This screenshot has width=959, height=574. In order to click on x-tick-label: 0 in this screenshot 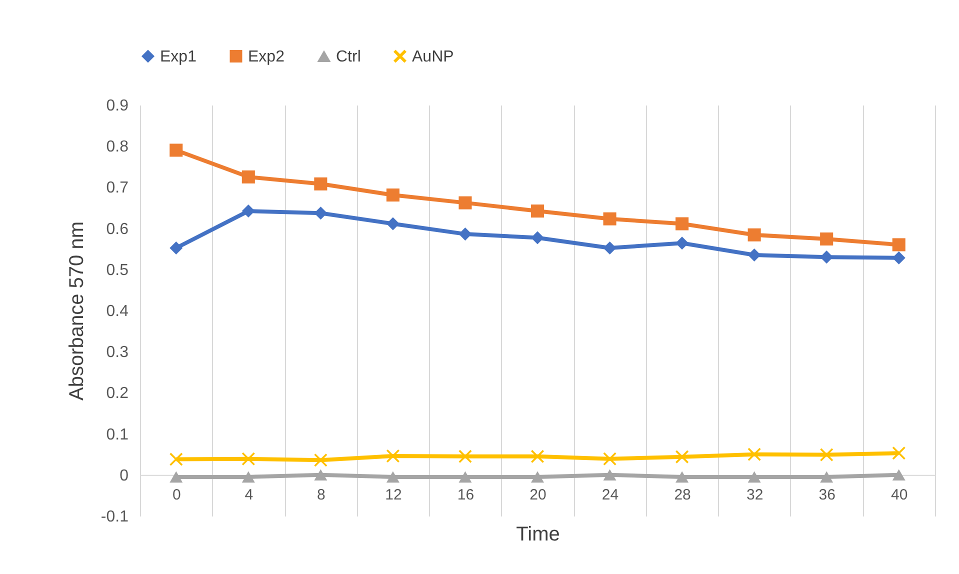, I will do `click(176, 495)`.